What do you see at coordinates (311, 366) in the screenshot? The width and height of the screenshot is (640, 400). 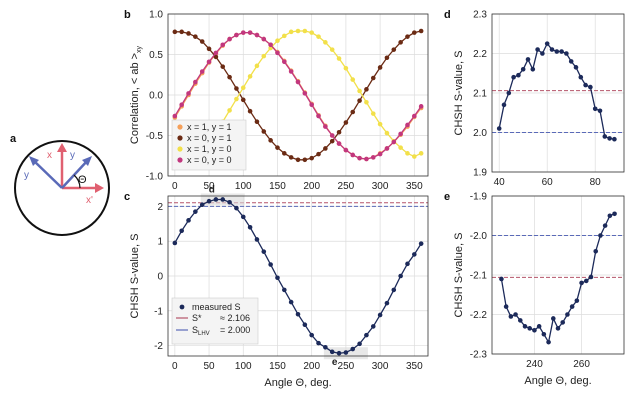 I see `pc-xtick-label: 200` at bounding box center [311, 366].